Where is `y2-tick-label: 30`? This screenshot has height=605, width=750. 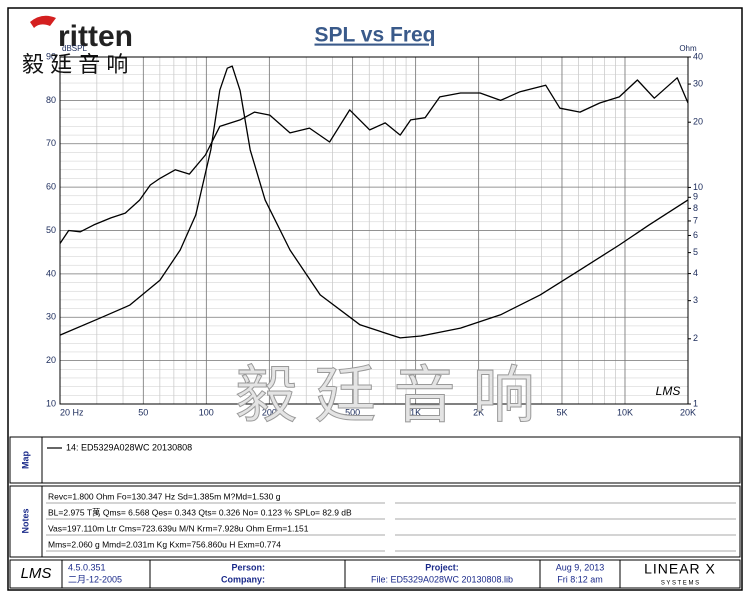
y2-tick-label: 30 is located at coordinates (698, 83).